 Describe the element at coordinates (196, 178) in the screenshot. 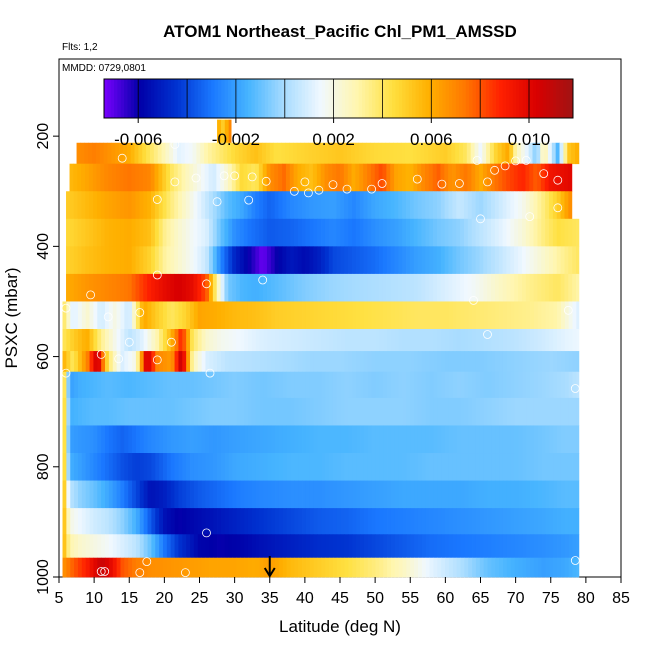

I see `observation-point` at that location.